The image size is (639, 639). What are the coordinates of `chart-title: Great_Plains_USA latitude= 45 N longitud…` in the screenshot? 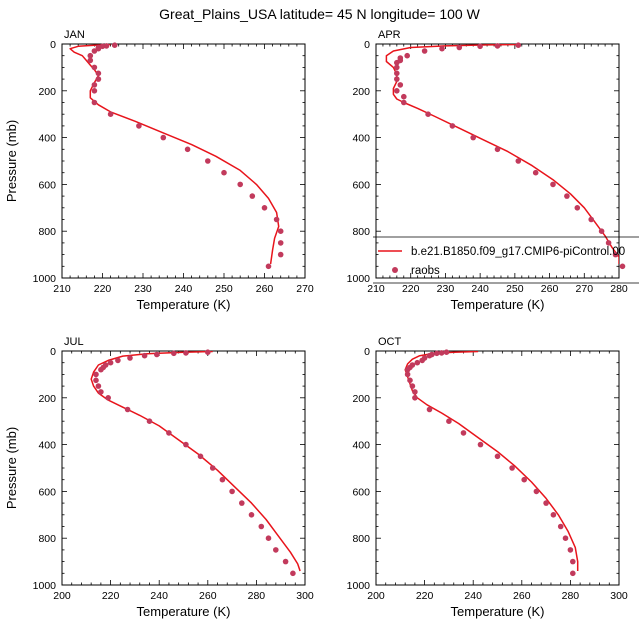 It's located at (319, 14).